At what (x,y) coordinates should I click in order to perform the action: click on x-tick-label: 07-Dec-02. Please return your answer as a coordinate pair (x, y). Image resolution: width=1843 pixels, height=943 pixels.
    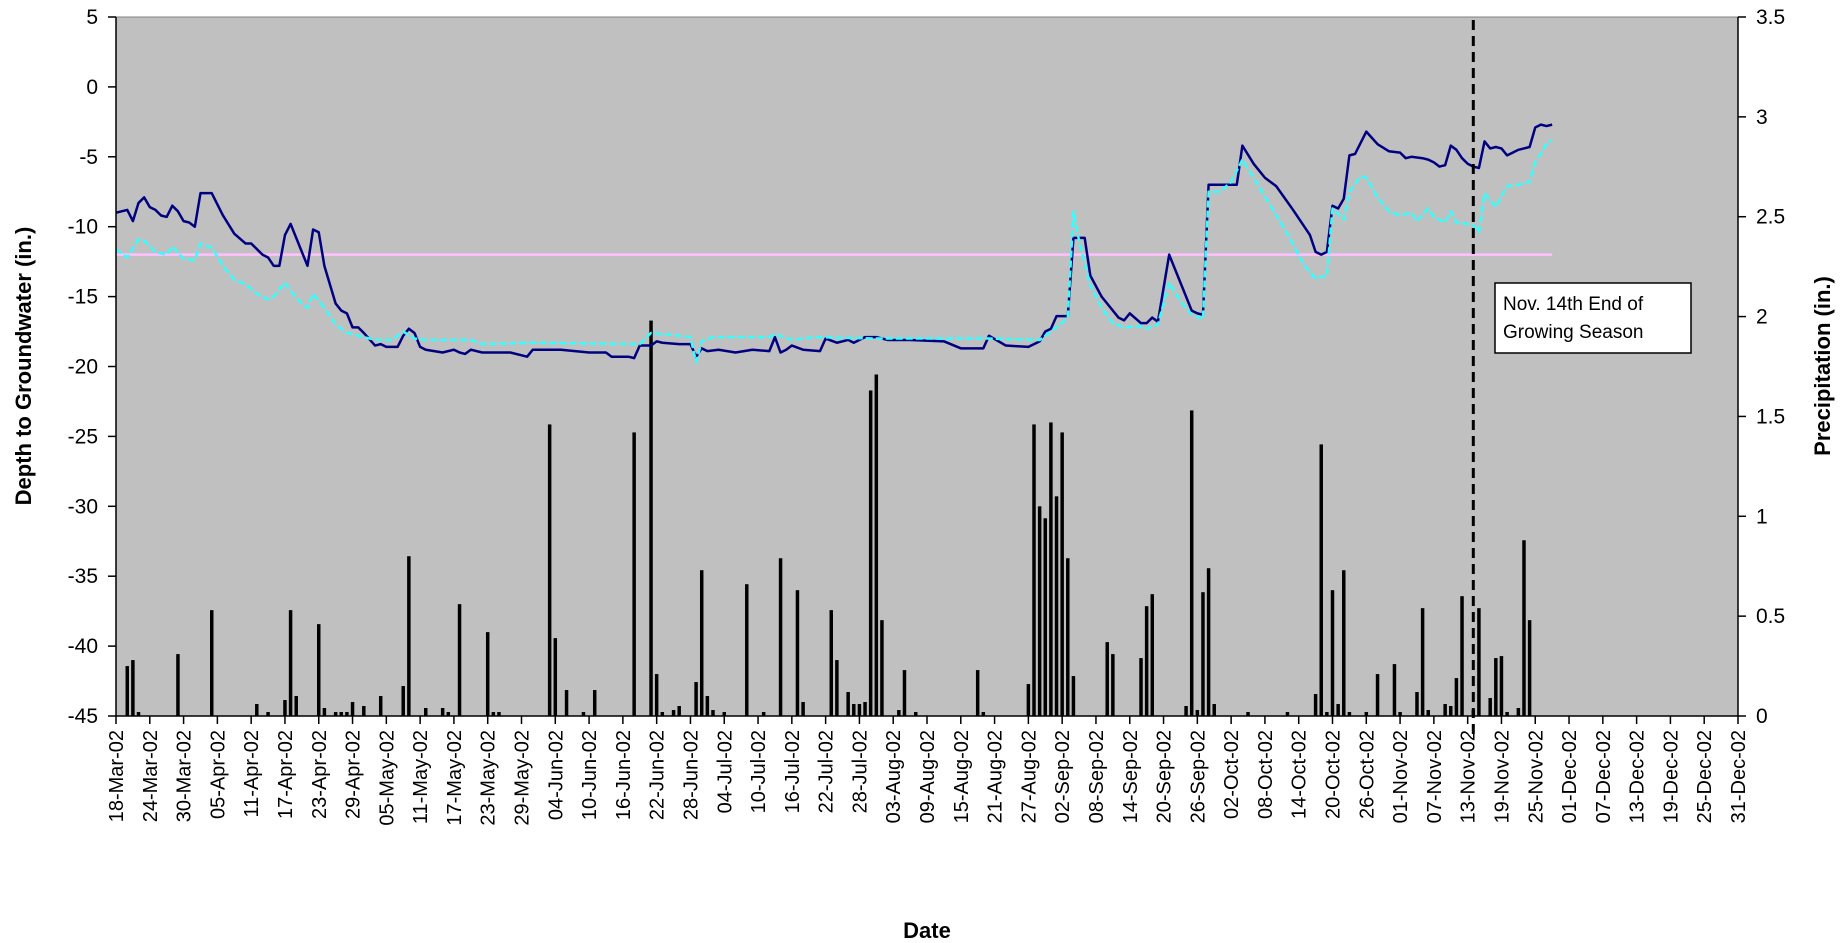
    Looking at the image, I should click on (1604, 776).